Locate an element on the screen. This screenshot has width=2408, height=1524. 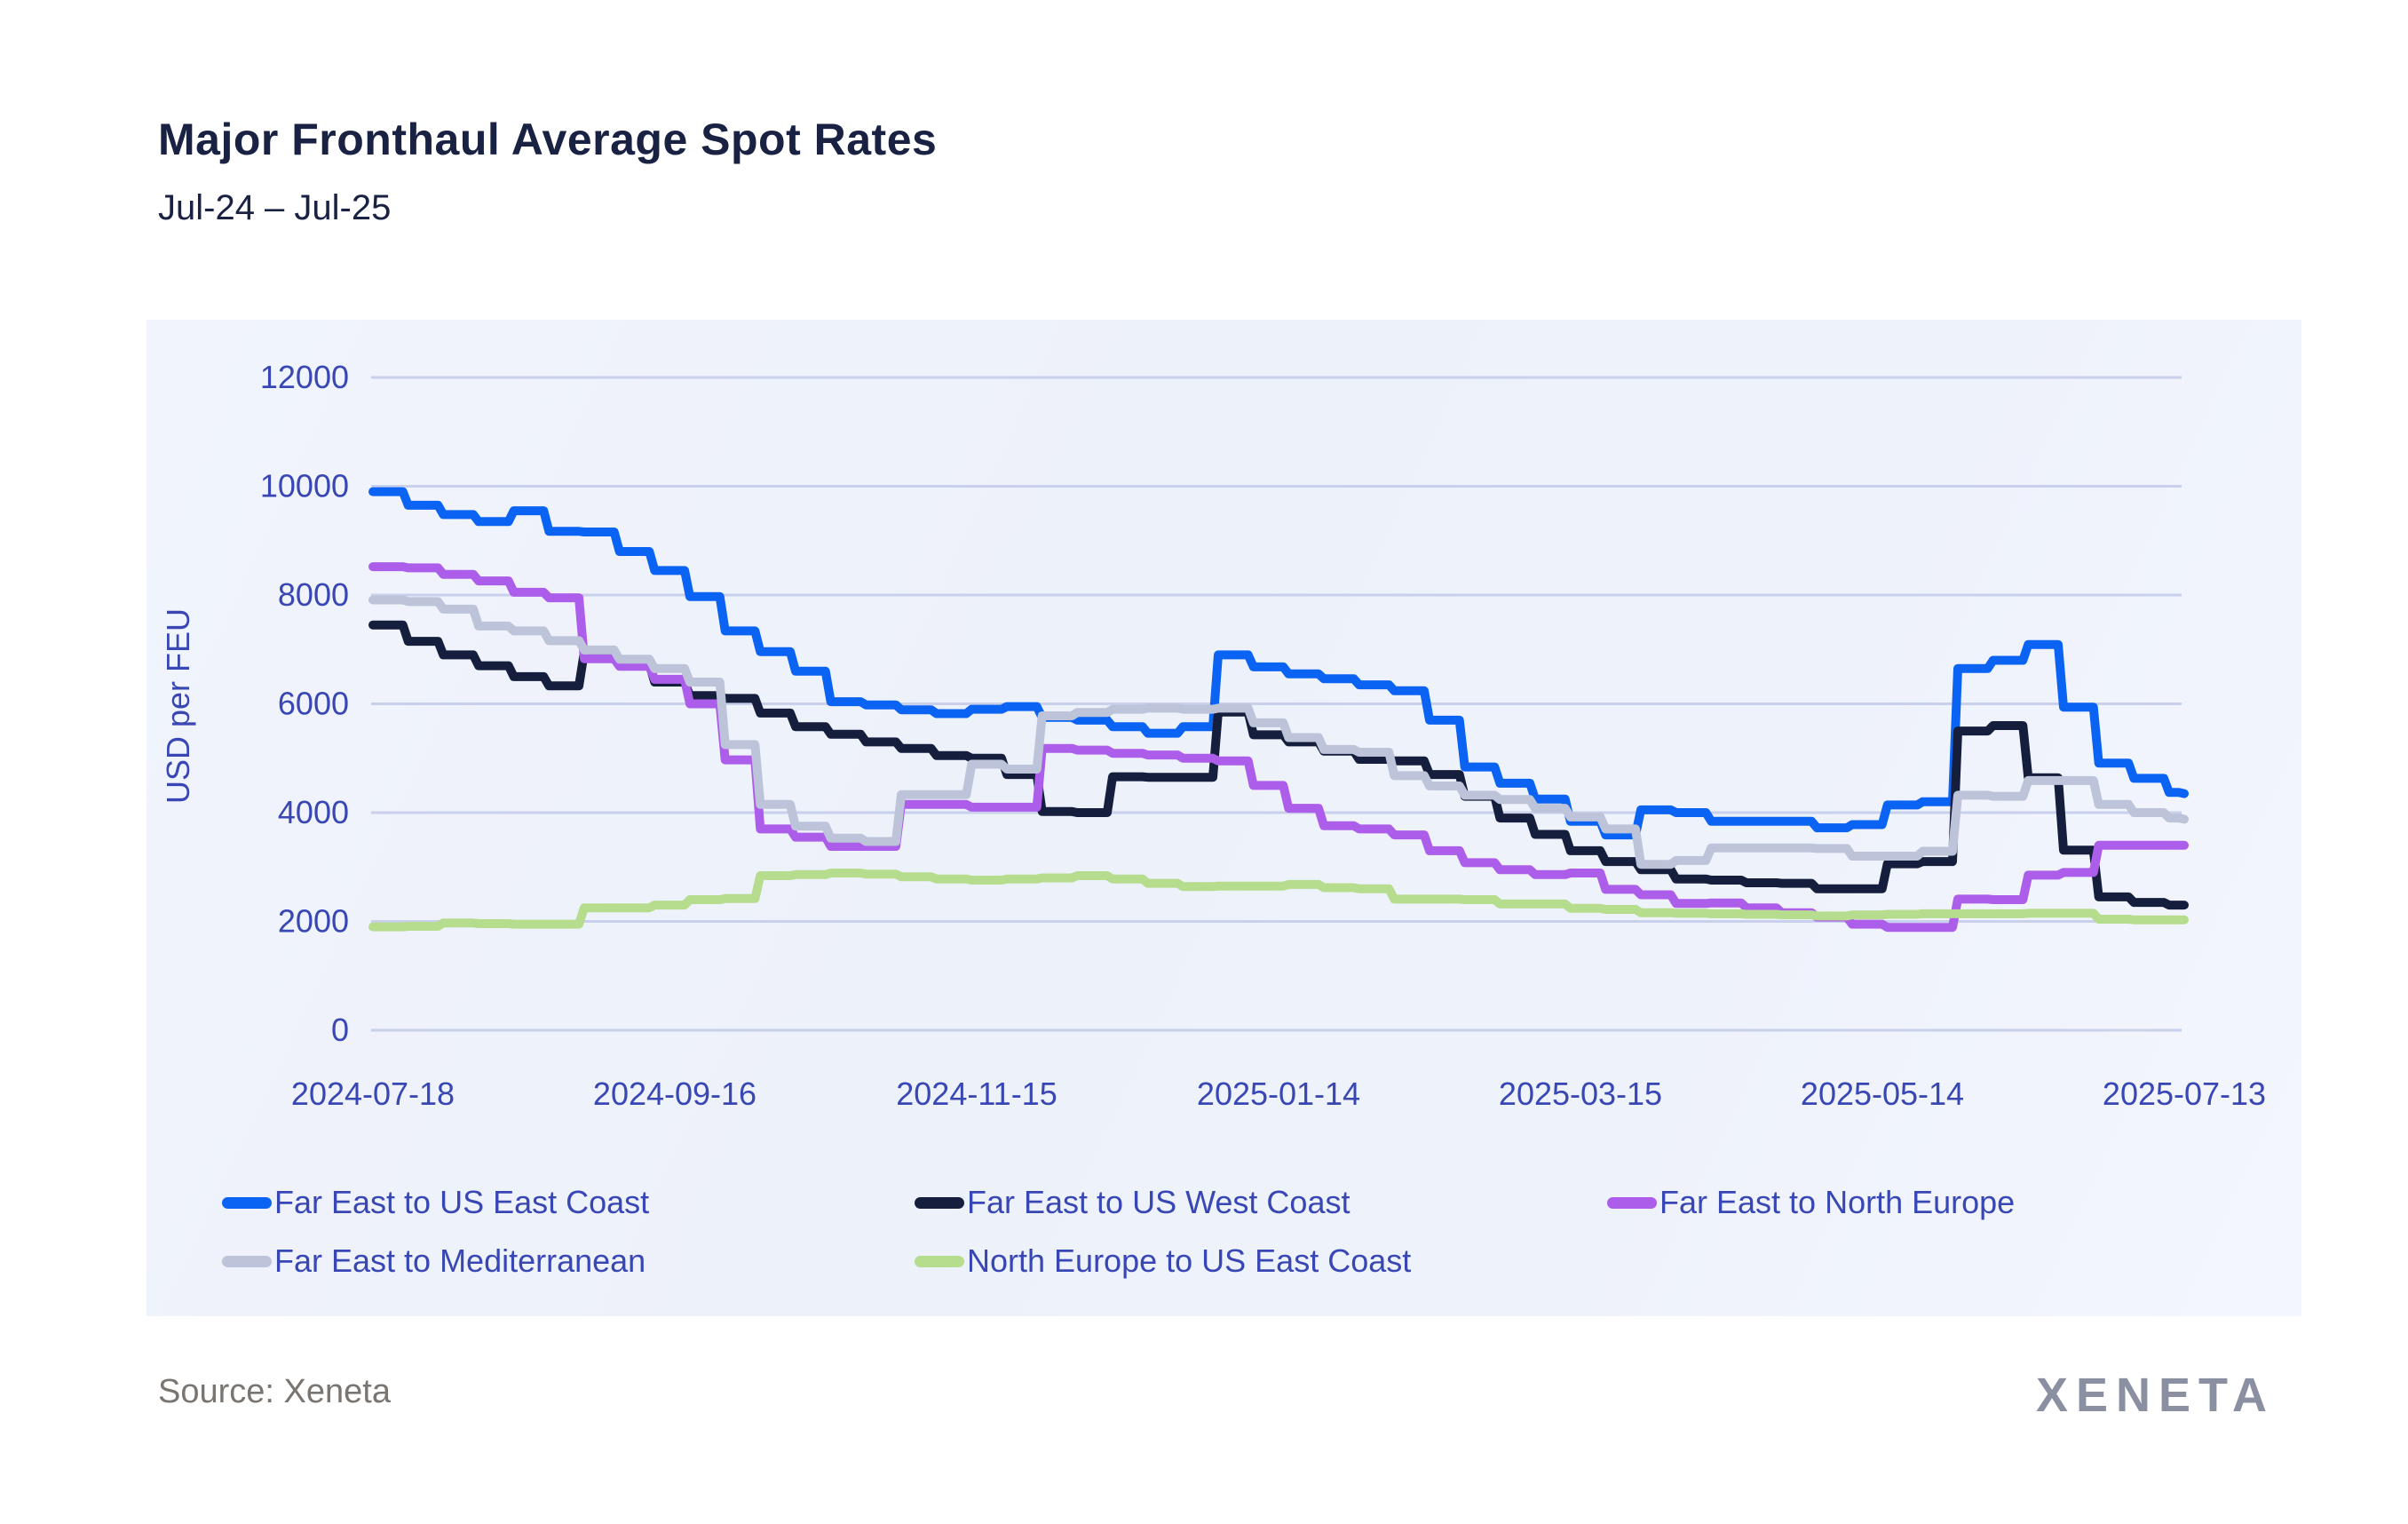
y-tick-10000: 10000 is located at coordinates (304, 486).